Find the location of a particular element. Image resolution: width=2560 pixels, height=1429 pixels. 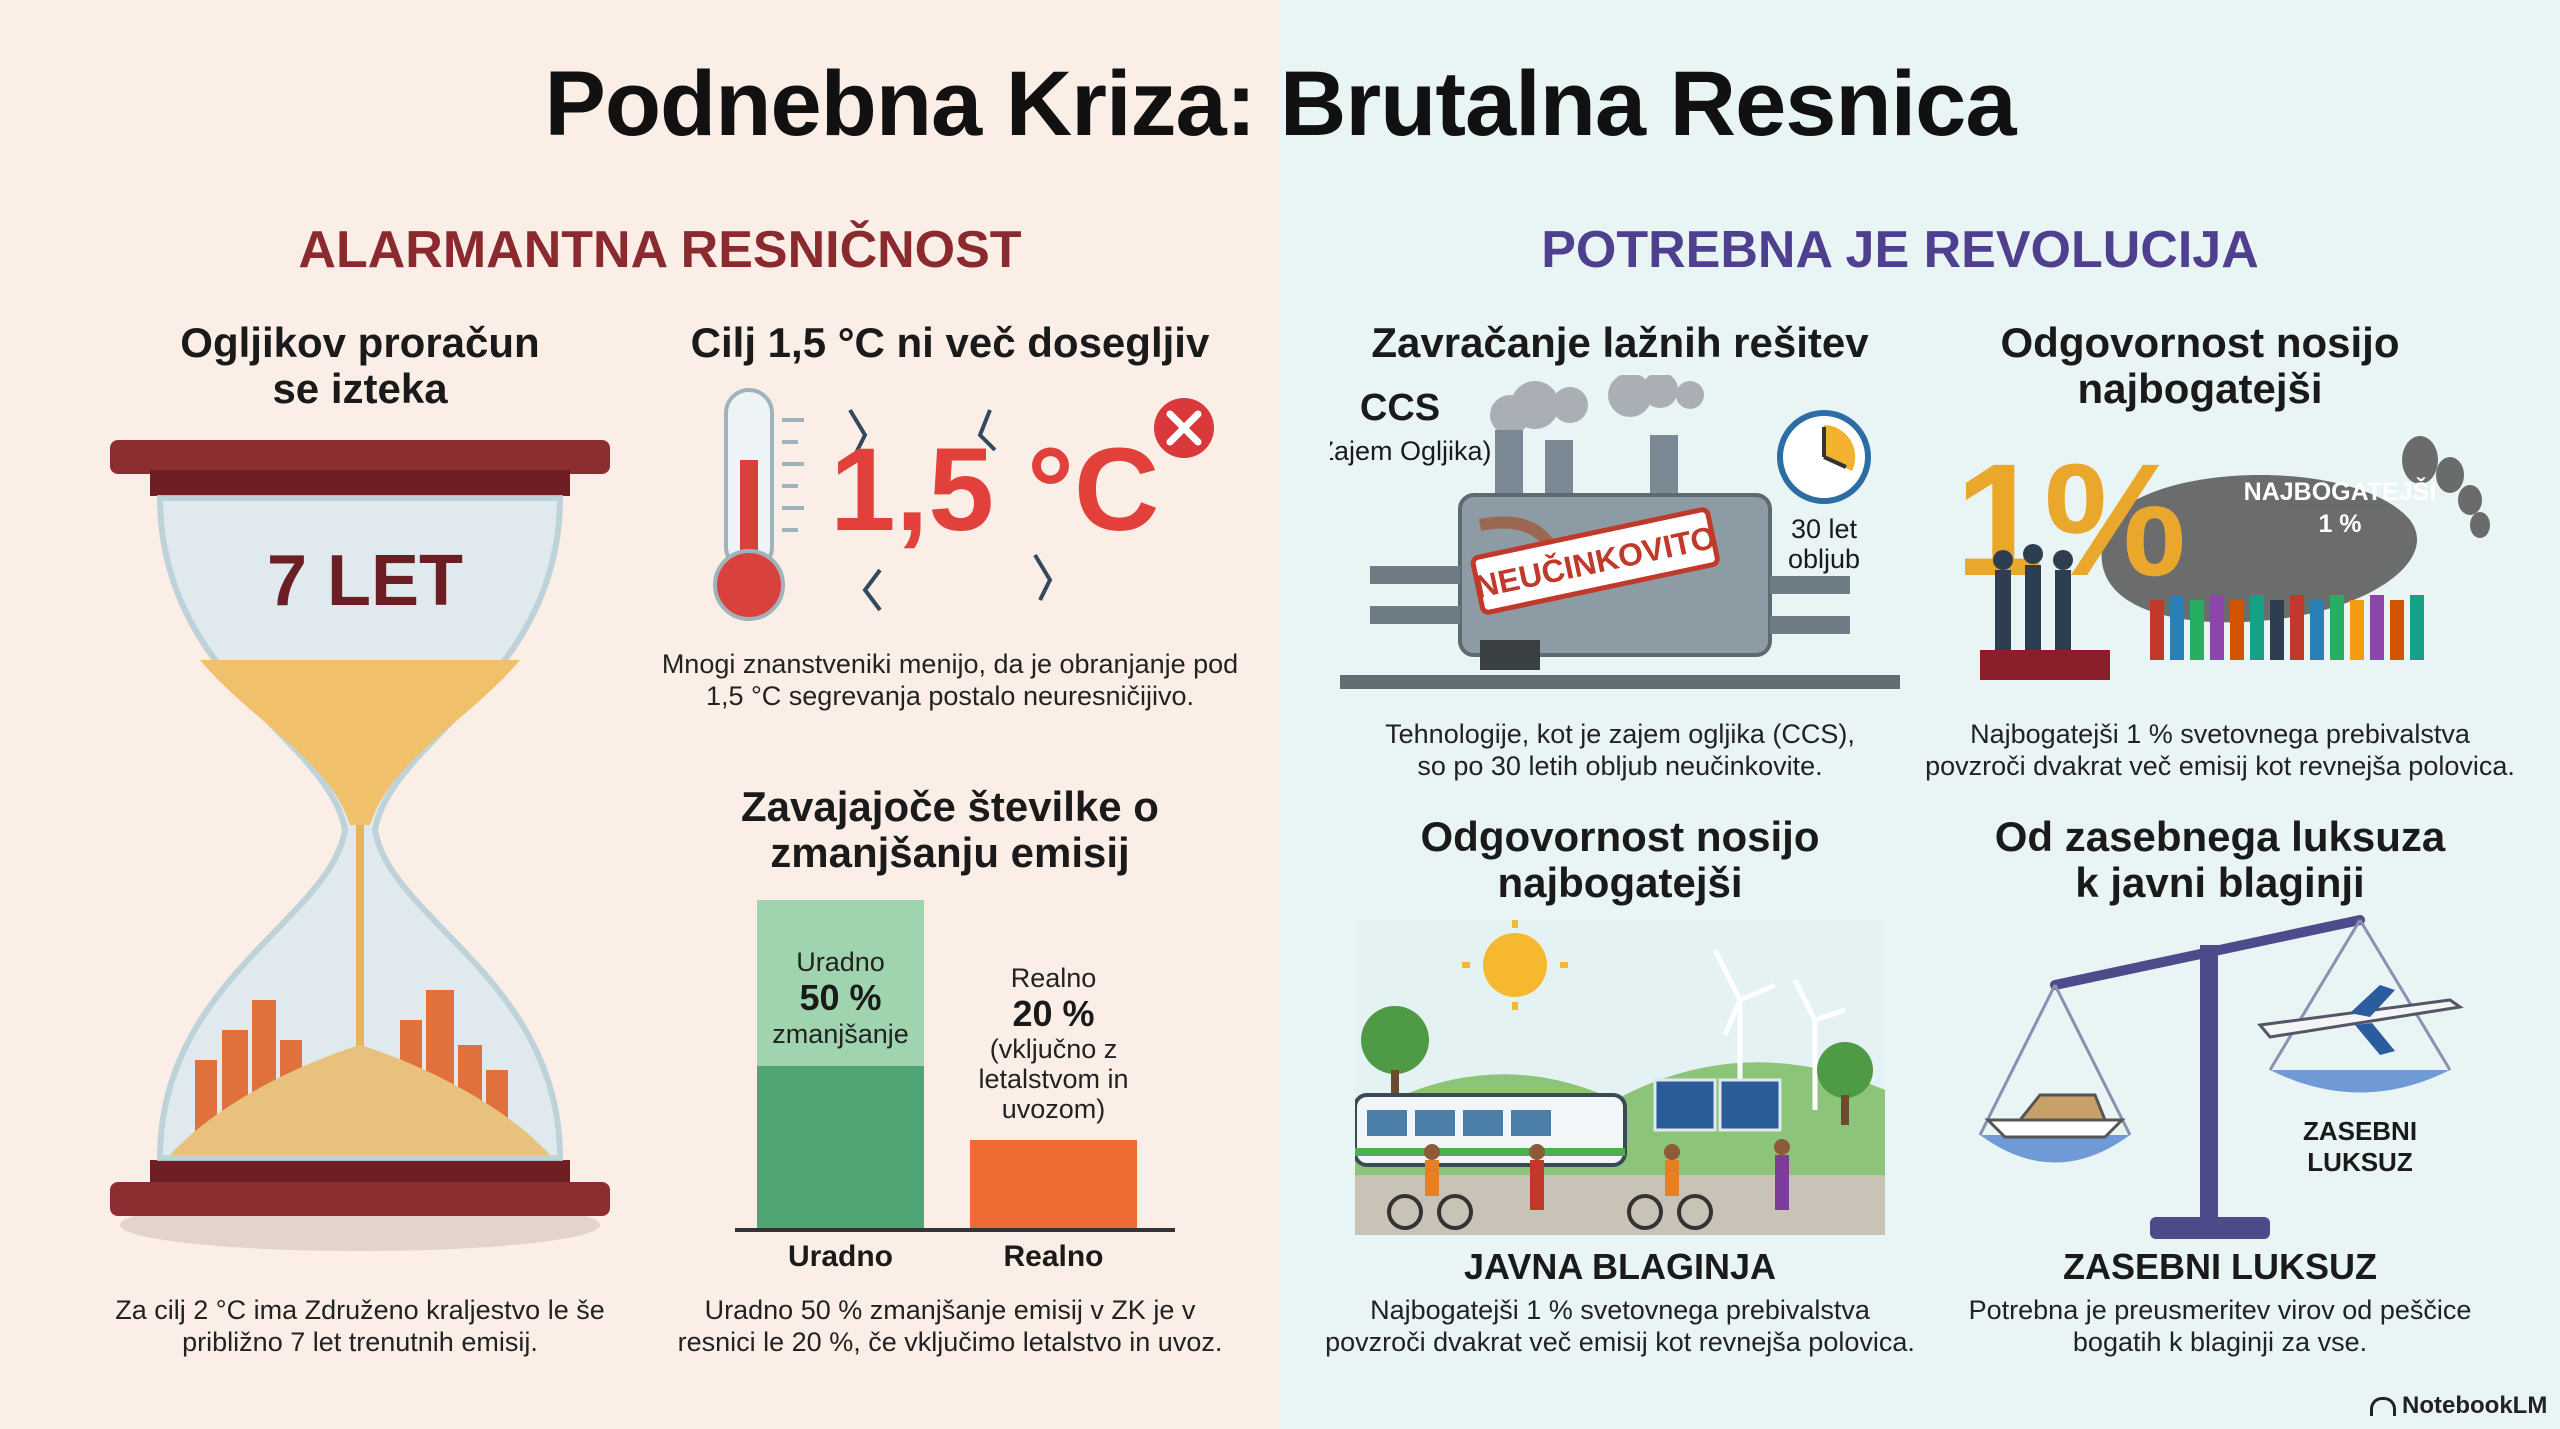

luxury-title: Od zasebnega luksuza k javni blaginji is located at coordinates (2220, 860).